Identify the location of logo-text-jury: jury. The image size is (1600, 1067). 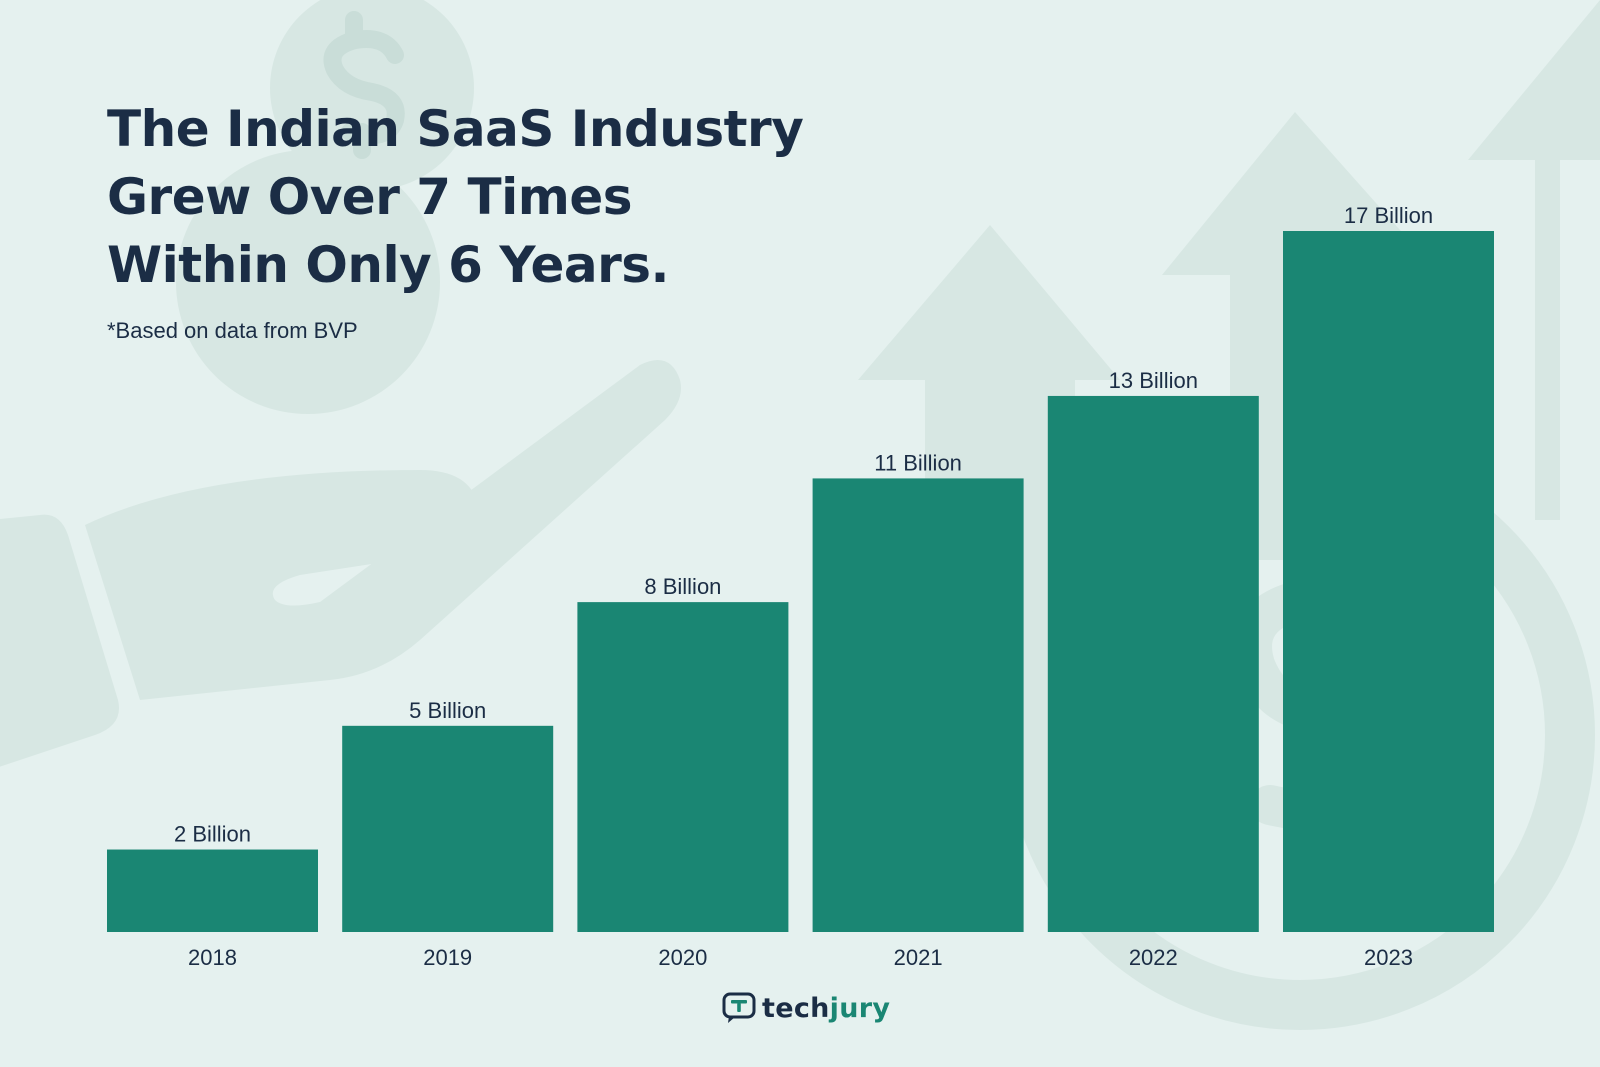
(860, 1008).